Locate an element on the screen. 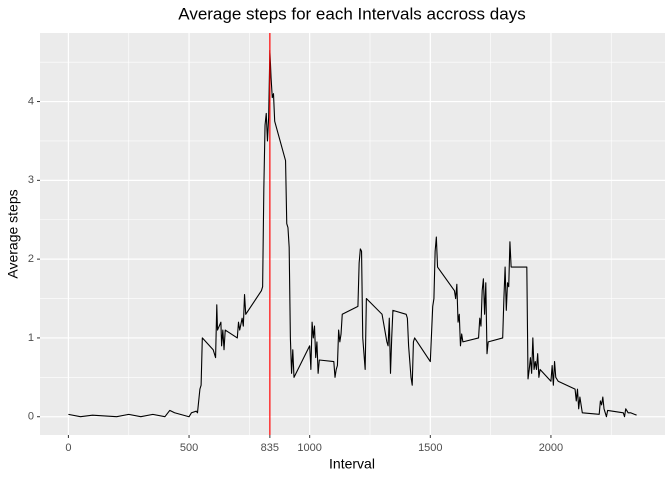 The image size is (672, 480). x-axis-title: Interval is located at coordinates (352, 464).